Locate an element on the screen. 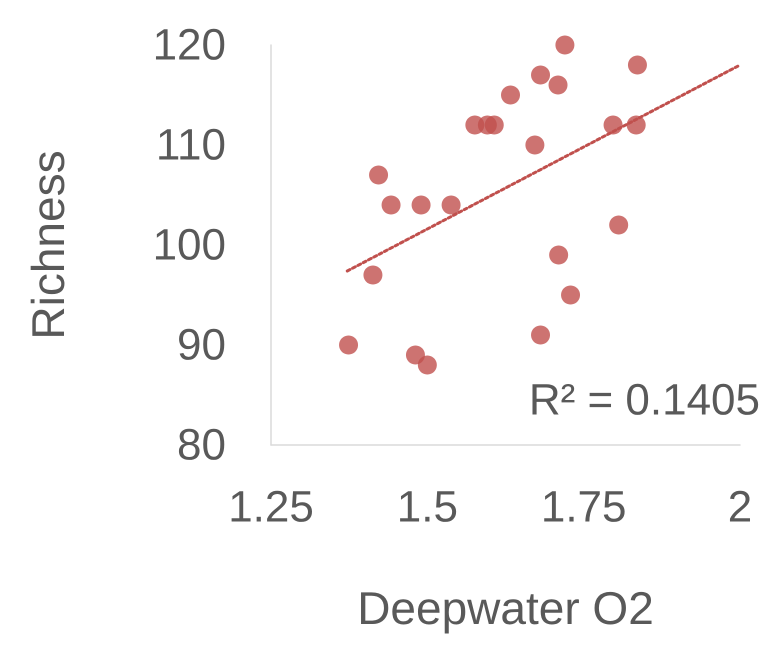  y-tick-label: 110 is located at coordinates (191, 145).